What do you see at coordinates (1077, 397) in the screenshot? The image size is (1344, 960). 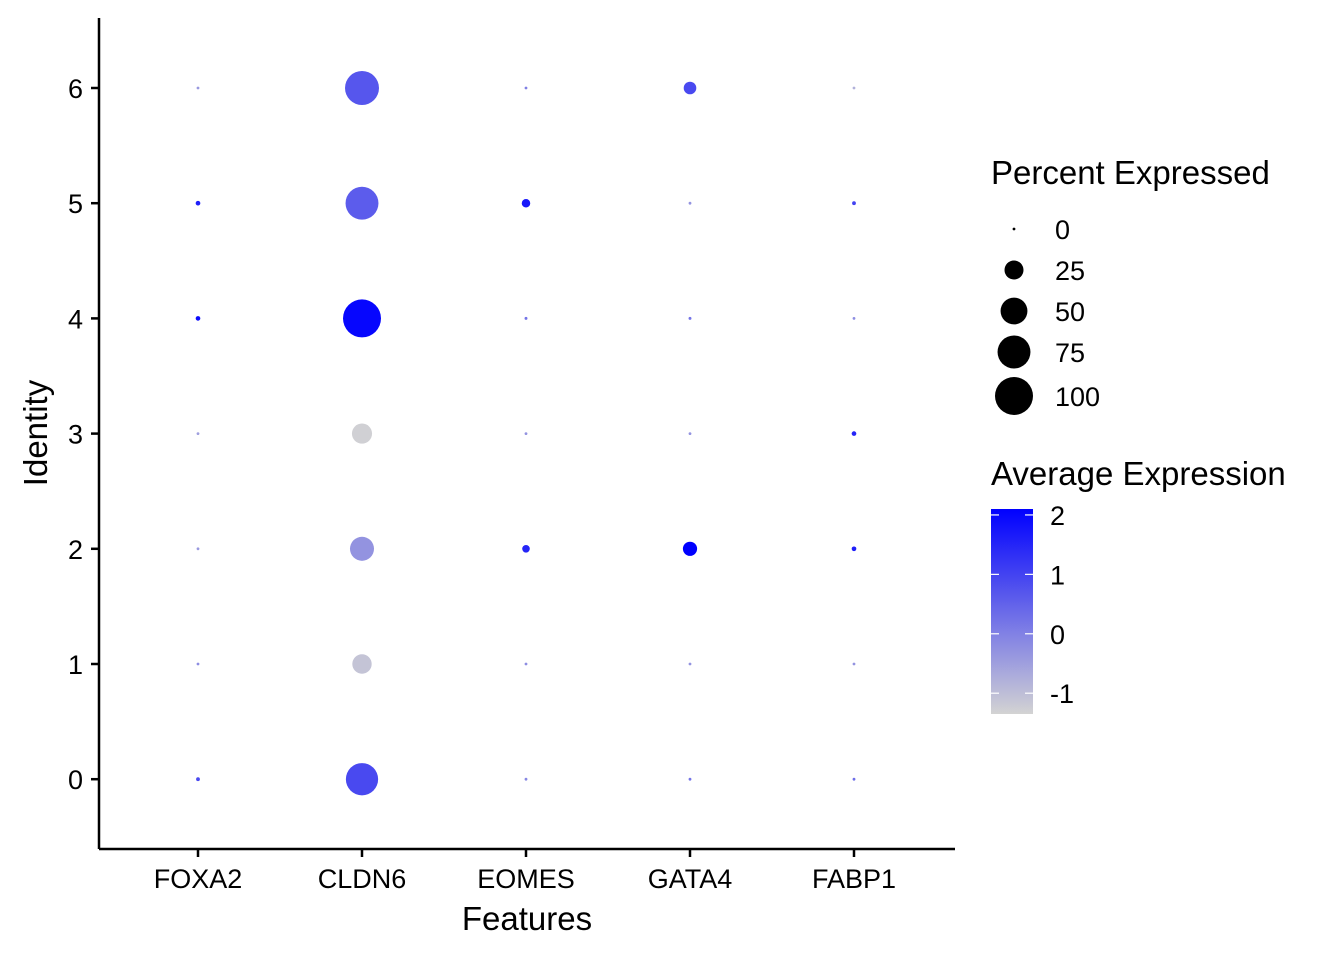 I see `size-legend-label: 100` at bounding box center [1077, 397].